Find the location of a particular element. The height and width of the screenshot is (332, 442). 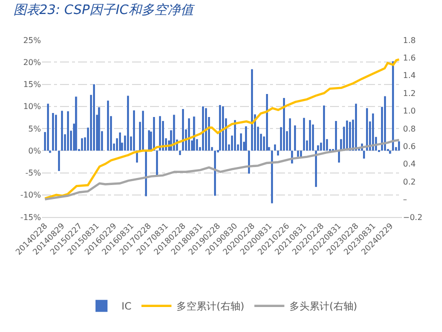

y2-tick-label: 1.2 is located at coordinates (409, 93).